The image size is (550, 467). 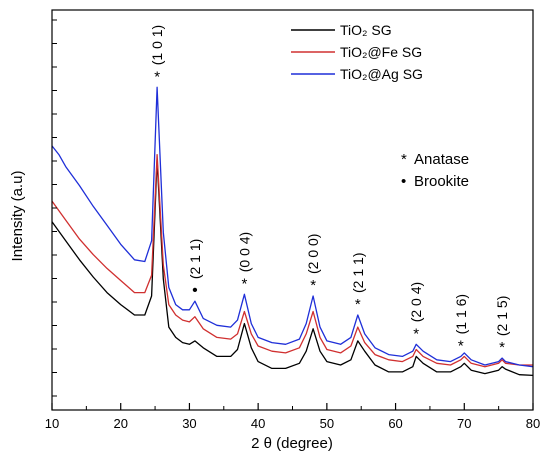 I want to click on hkl-label: (2 1 5), so click(x=502, y=316).